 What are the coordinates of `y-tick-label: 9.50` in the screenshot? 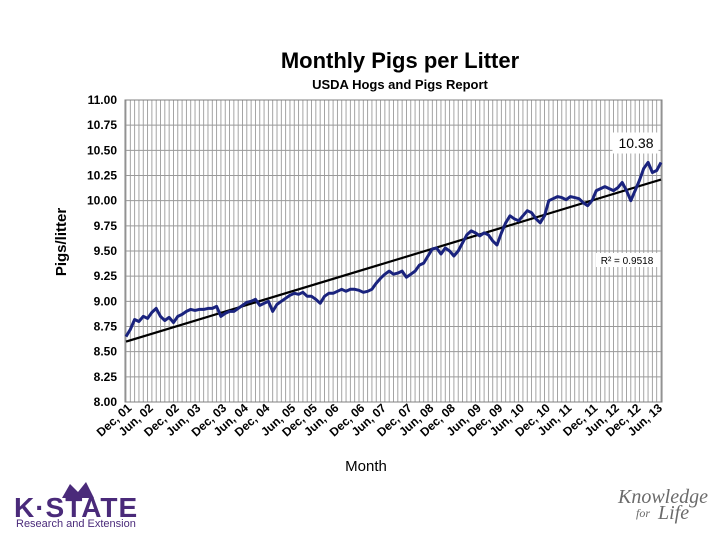 It's located at (106, 251).